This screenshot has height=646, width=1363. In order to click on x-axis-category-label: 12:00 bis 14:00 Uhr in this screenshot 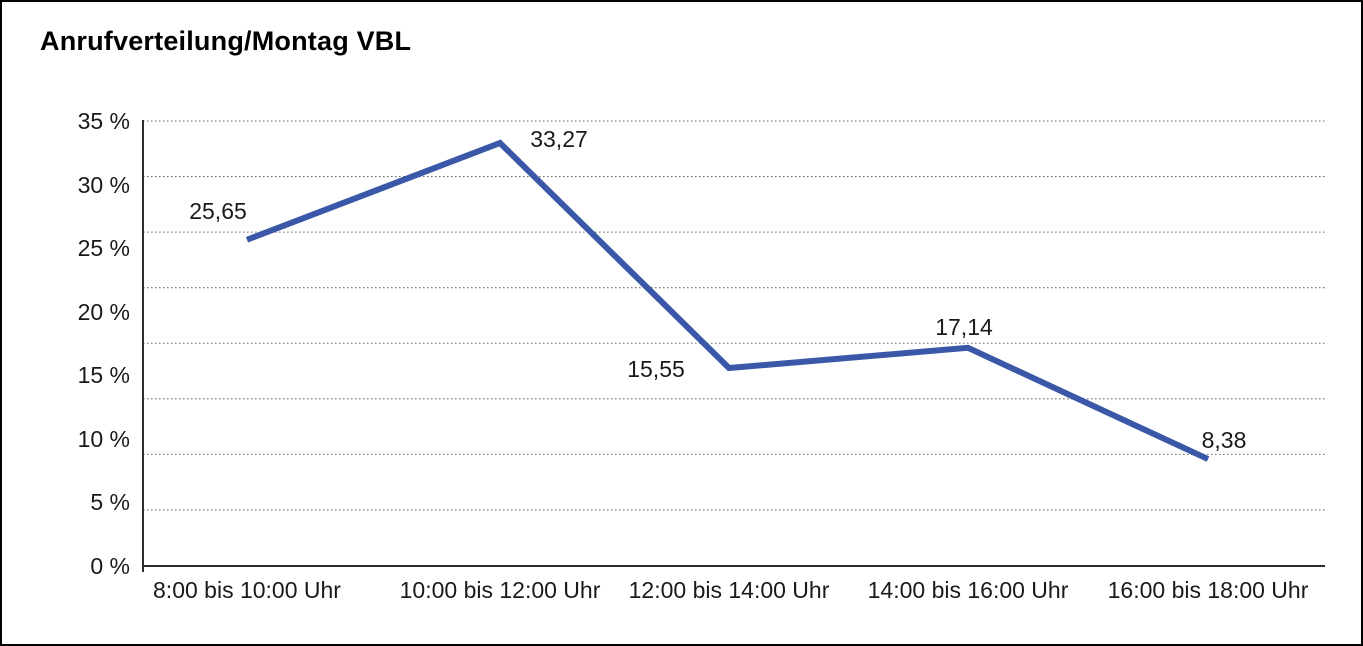, I will do `click(729, 590)`.